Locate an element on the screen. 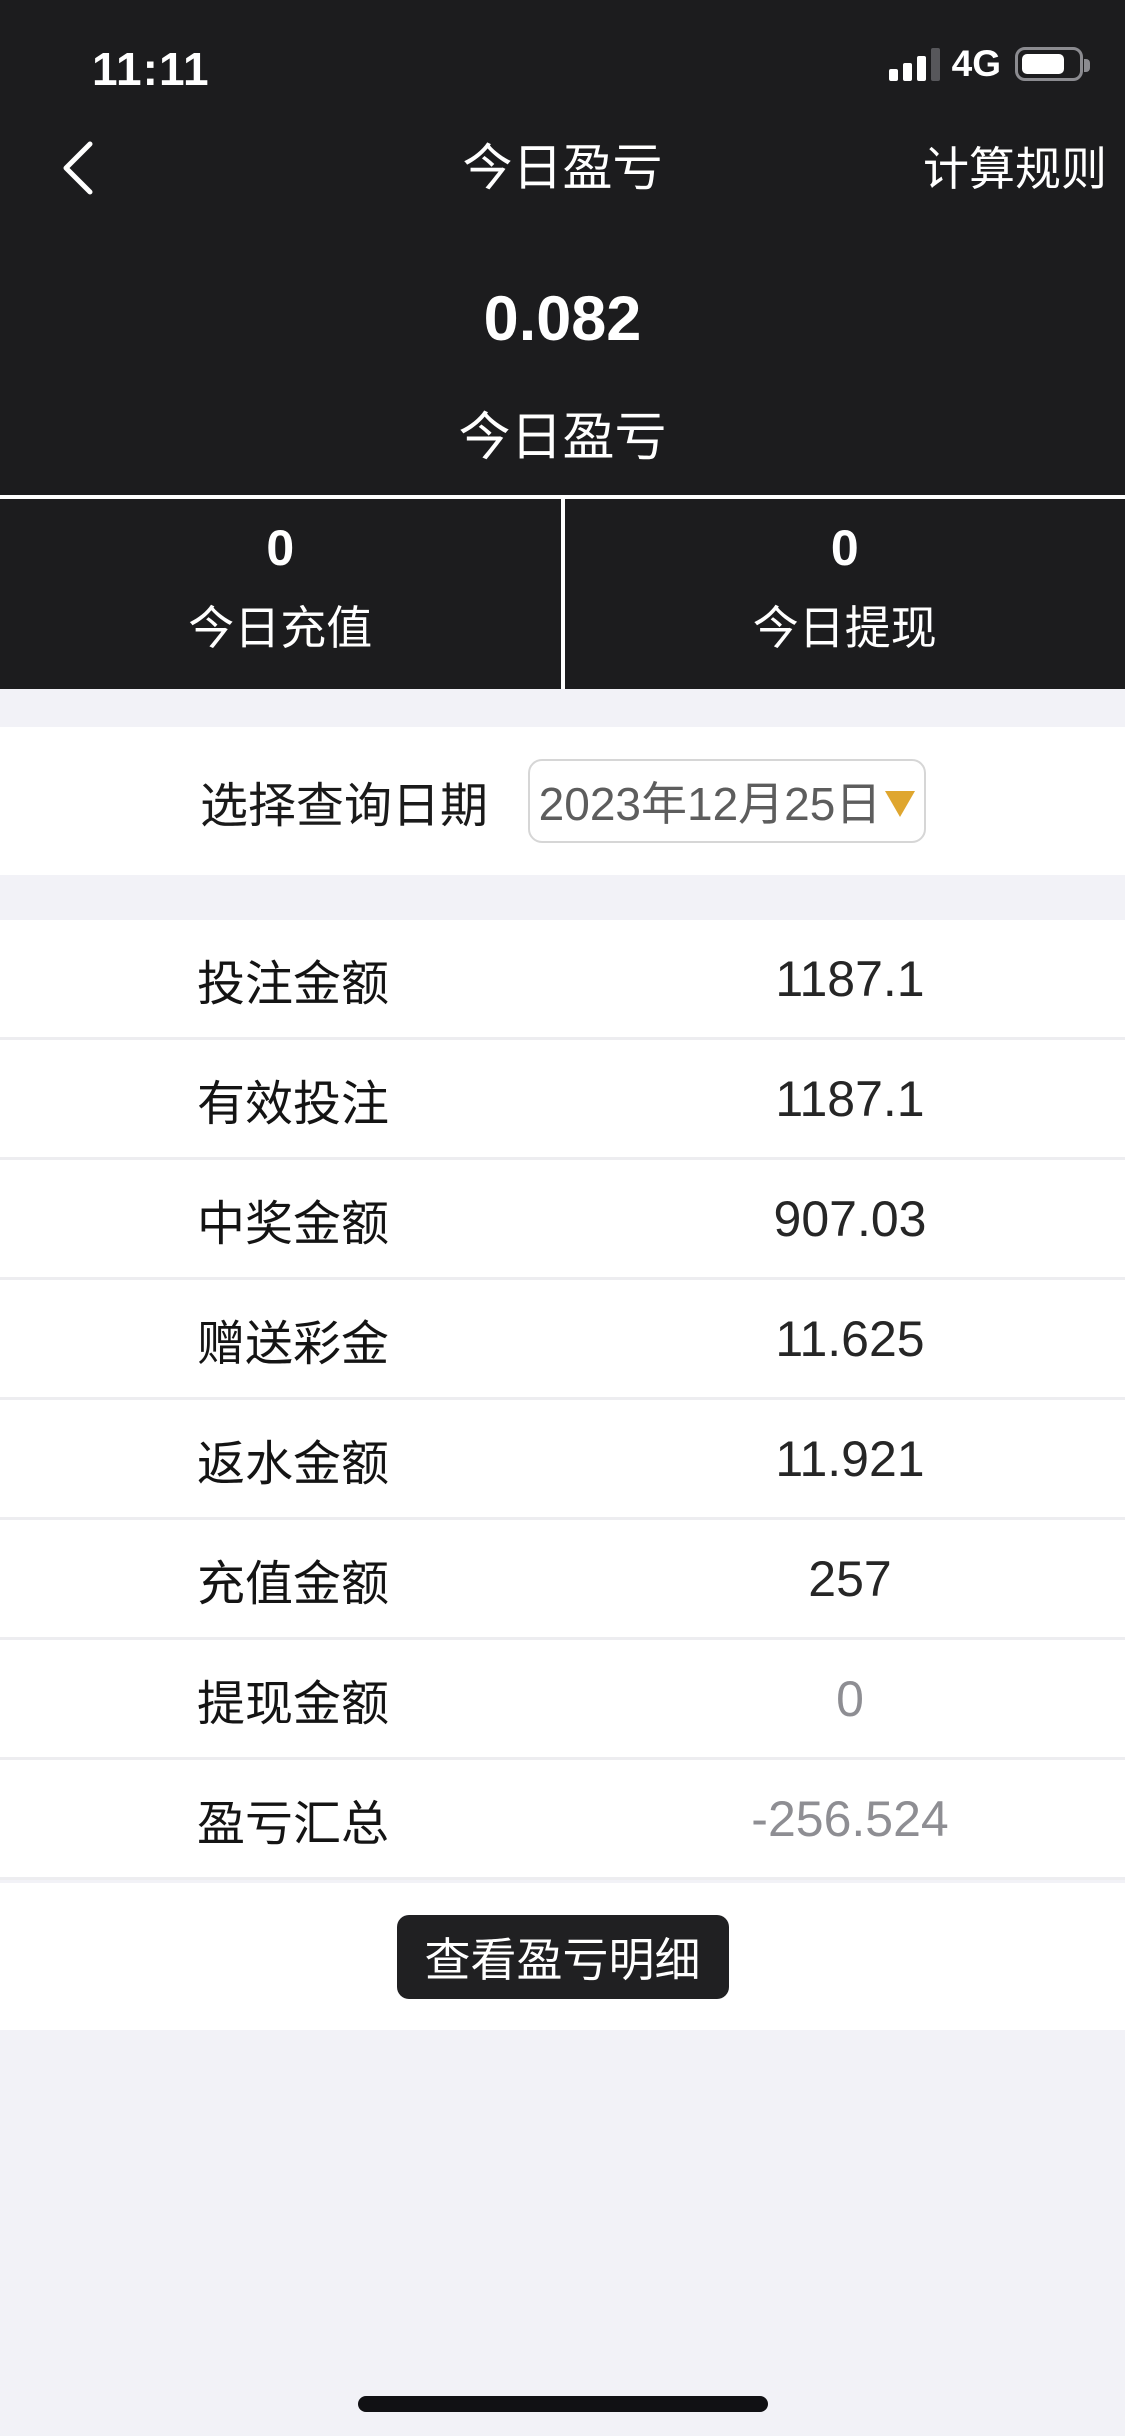 The height and width of the screenshot is (2436, 1125). status-icons: 4G is located at coordinates (990, 64).